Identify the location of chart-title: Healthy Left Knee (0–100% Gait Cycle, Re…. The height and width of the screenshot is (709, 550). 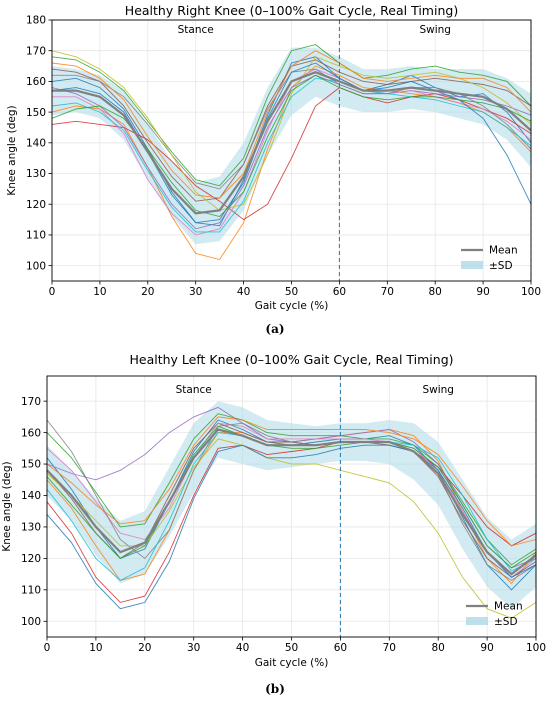
(292, 359).